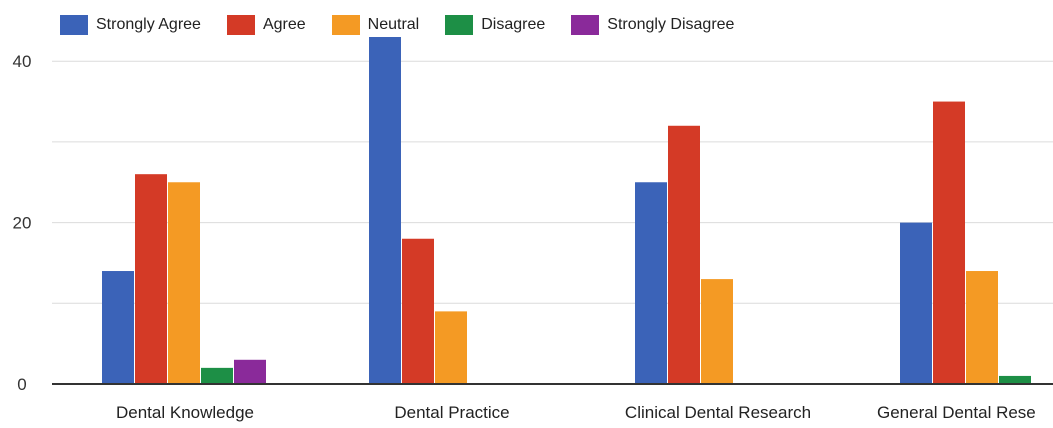 The width and height of the screenshot is (1053, 428). Describe the element at coordinates (74, 25) in the screenshot. I see `legend-swatch-strongly-agree` at that location.